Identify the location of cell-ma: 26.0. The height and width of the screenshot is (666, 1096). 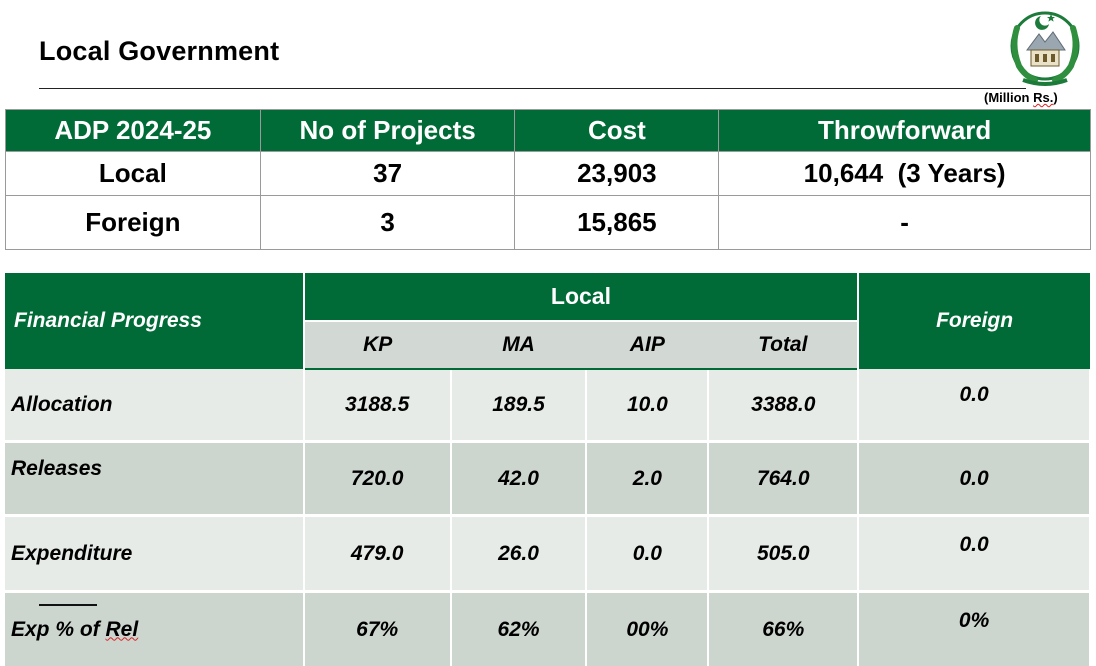
(519, 554).